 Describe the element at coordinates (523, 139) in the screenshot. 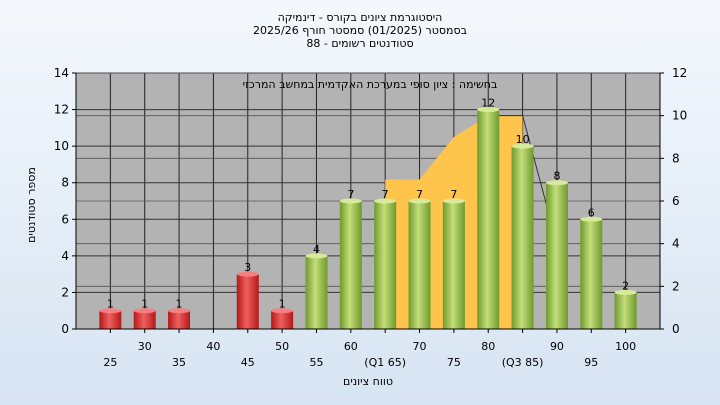

I see `bar-value-label: 10` at that location.